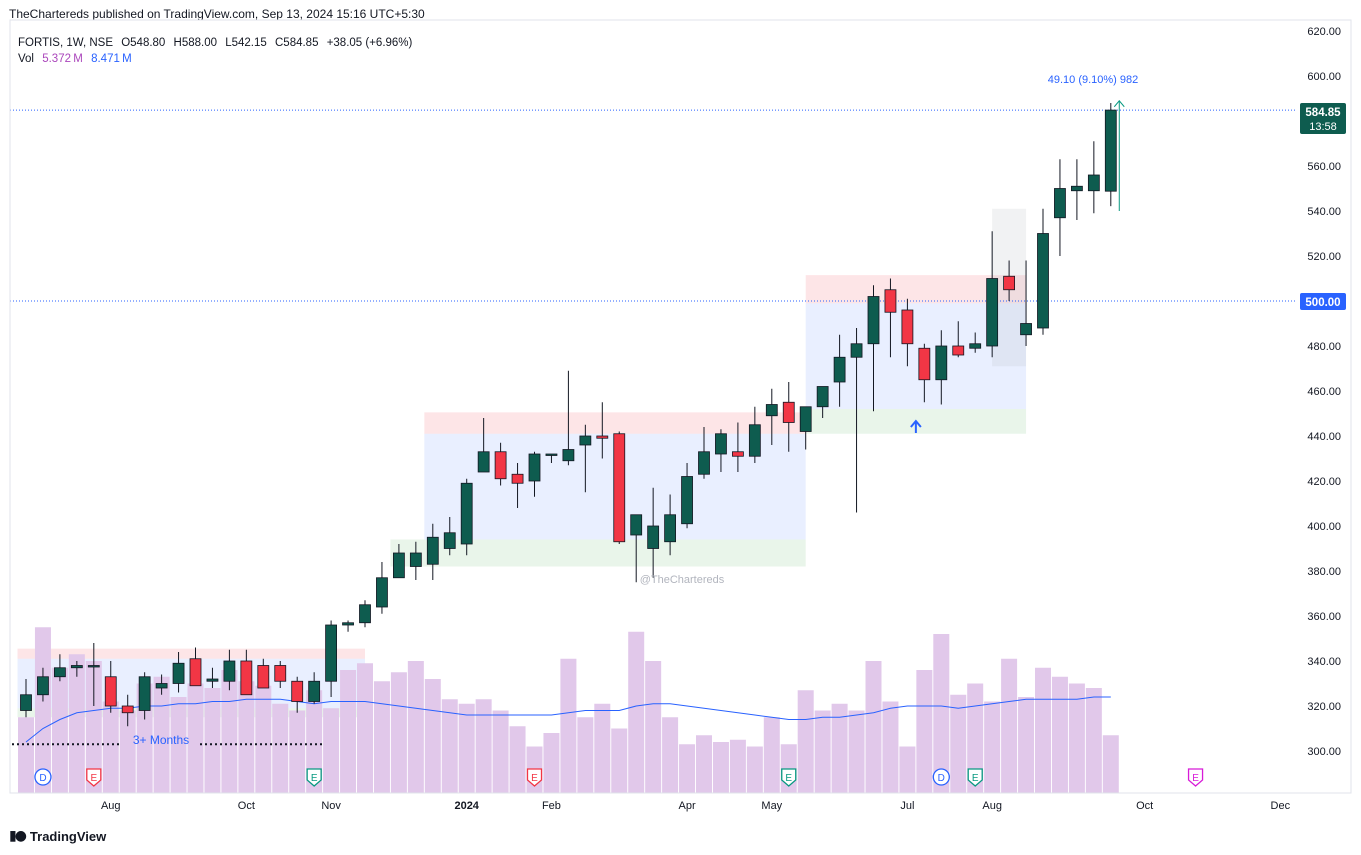  Describe the element at coordinates (1322, 303) in the screenshot. I see `level-value: 500.00` at that location.